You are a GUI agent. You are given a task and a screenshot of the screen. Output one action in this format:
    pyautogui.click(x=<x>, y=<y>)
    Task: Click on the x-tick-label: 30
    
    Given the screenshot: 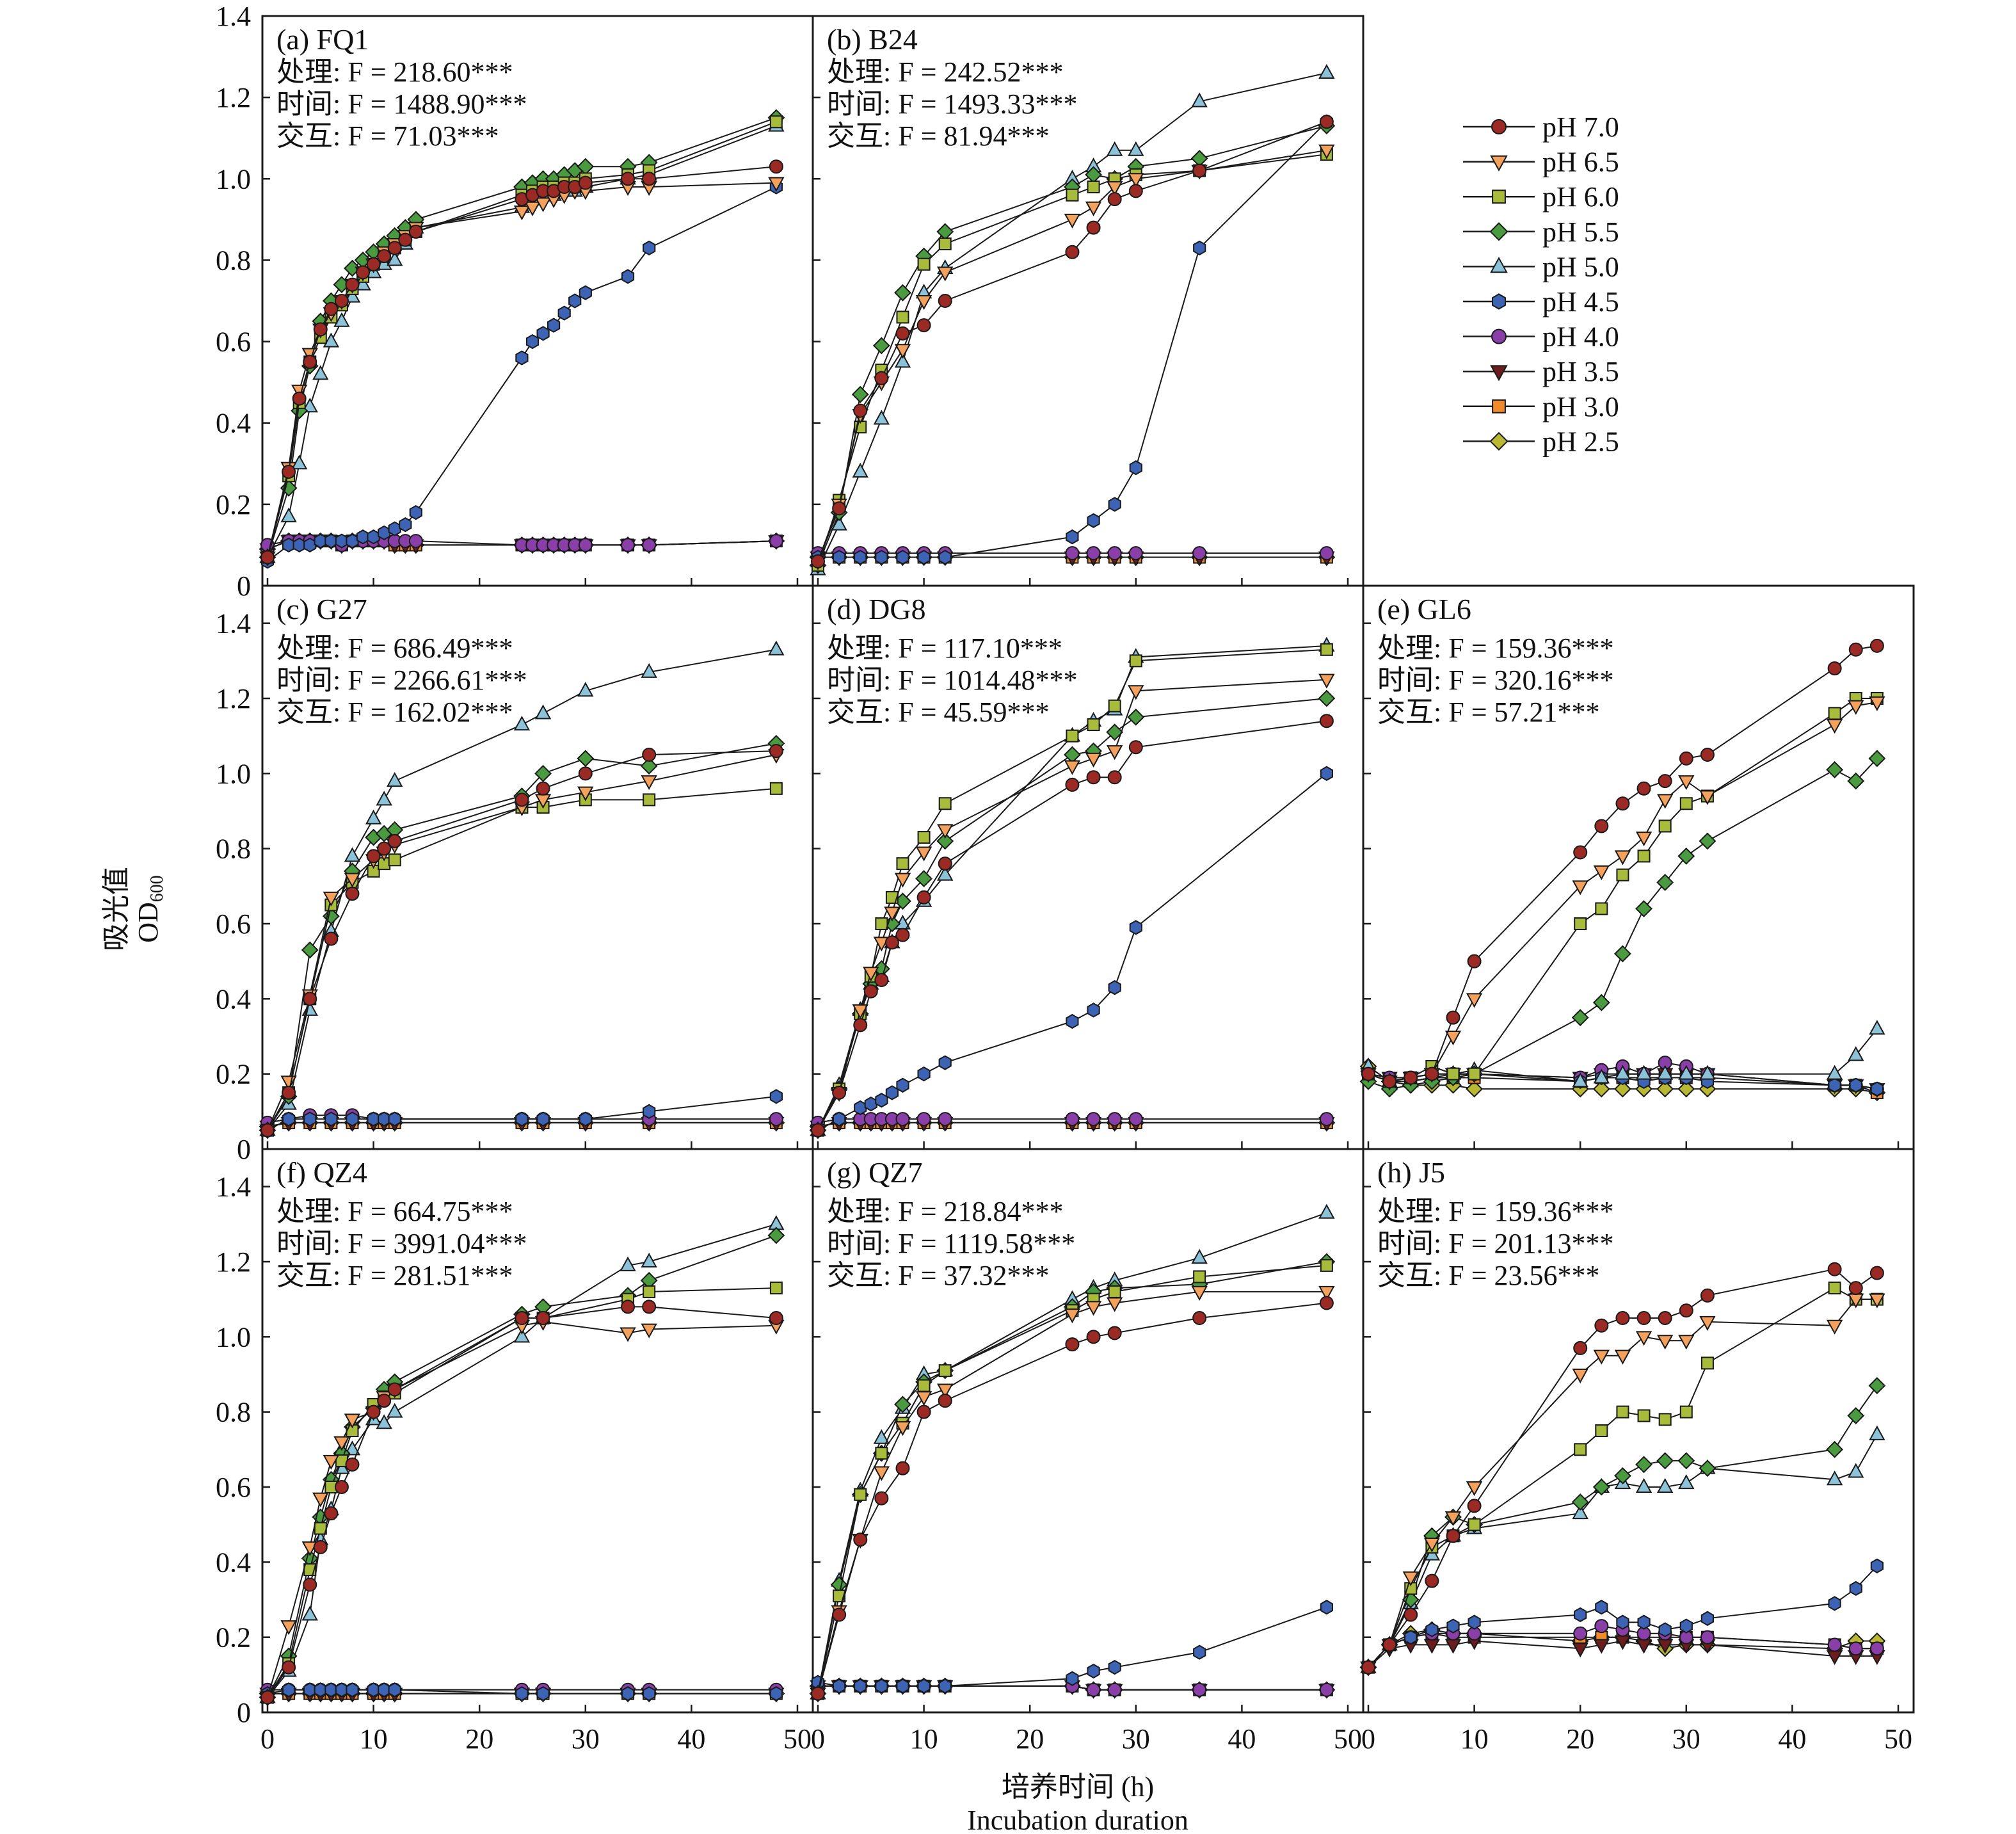 What is the action you would take?
    pyautogui.click(x=1136, y=1739)
    